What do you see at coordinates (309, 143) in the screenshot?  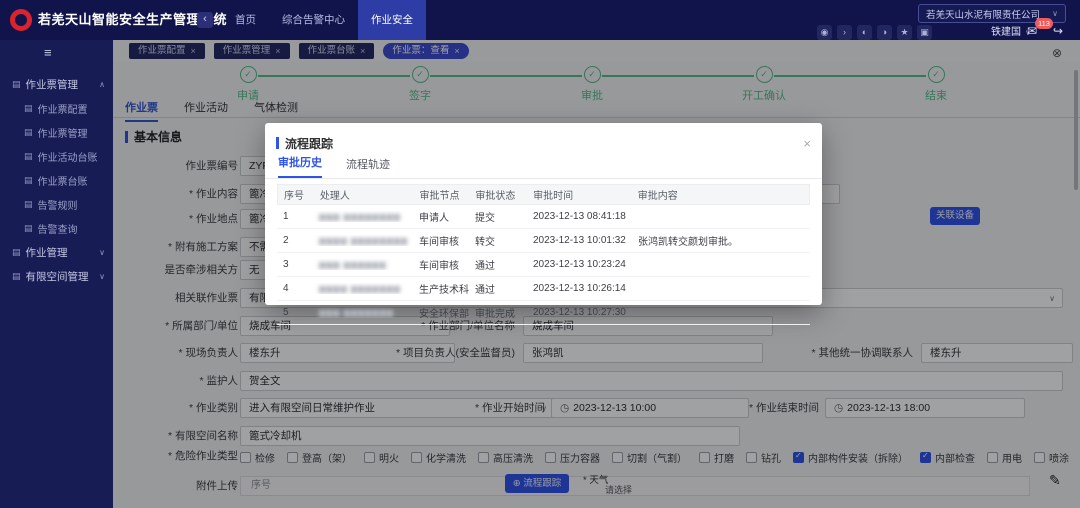 I see `modal-title: 流程跟踪` at bounding box center [309, 143].